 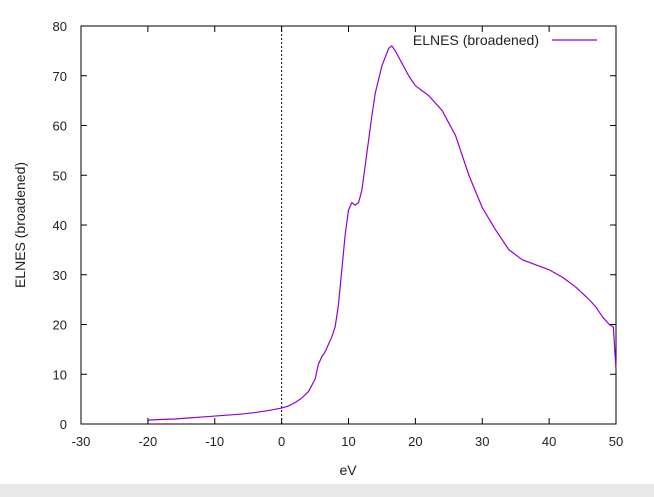 I want to click on x-tick-label: 0, so click(x=281, y=441).